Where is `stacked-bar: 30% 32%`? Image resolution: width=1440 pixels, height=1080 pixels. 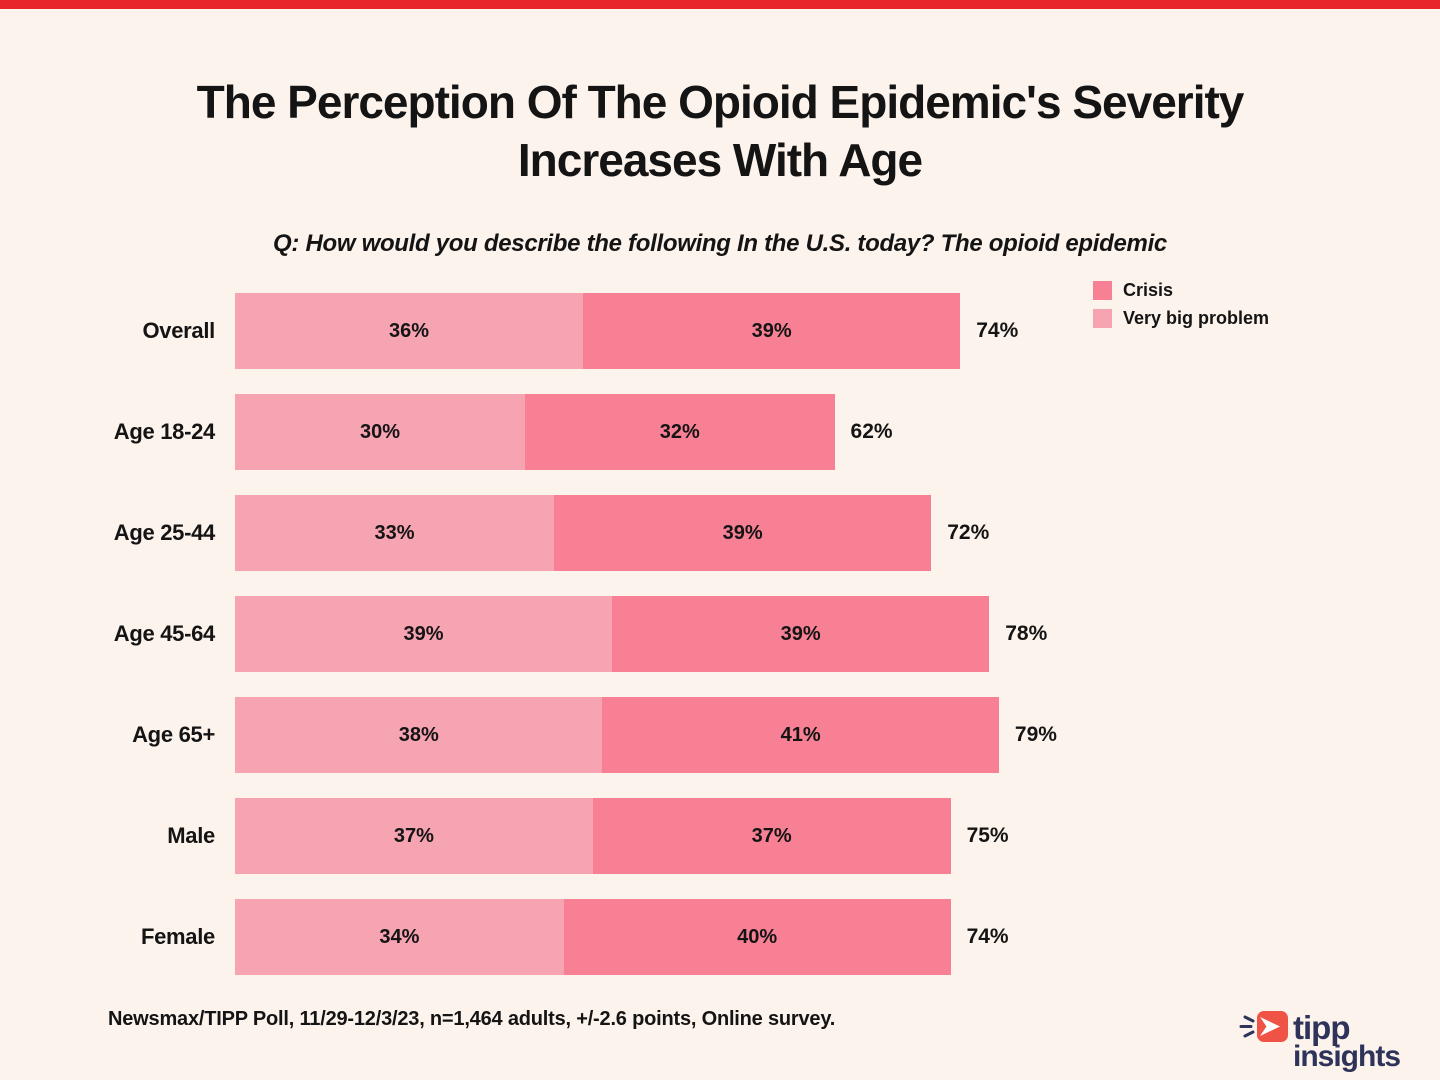
stacked-bar: 30% 32% is located at coordinates (535, 432).